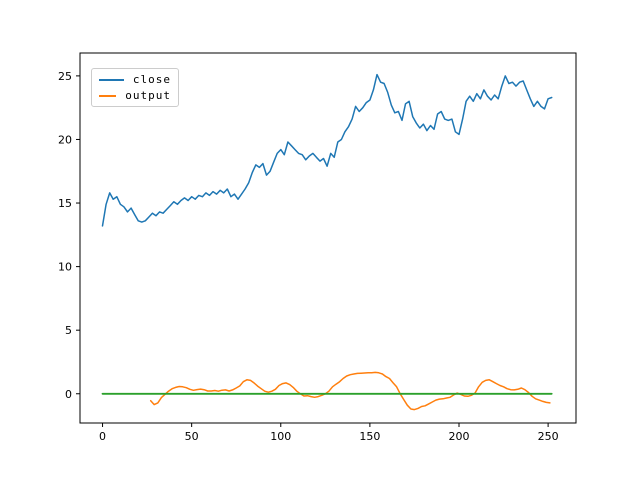  What do you see at coordinates (151, 79) in the screenshot?
I see `legend-label-close: close` at bounding box center [151, 79].